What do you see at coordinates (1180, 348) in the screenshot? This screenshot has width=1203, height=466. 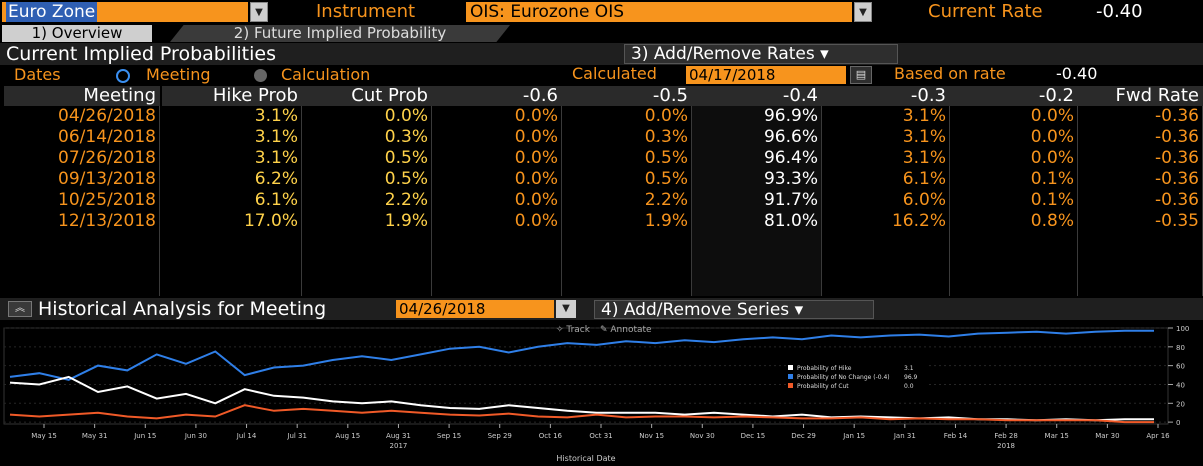 I see `y-tick-label: 80` at bounding box center [1180, 348].